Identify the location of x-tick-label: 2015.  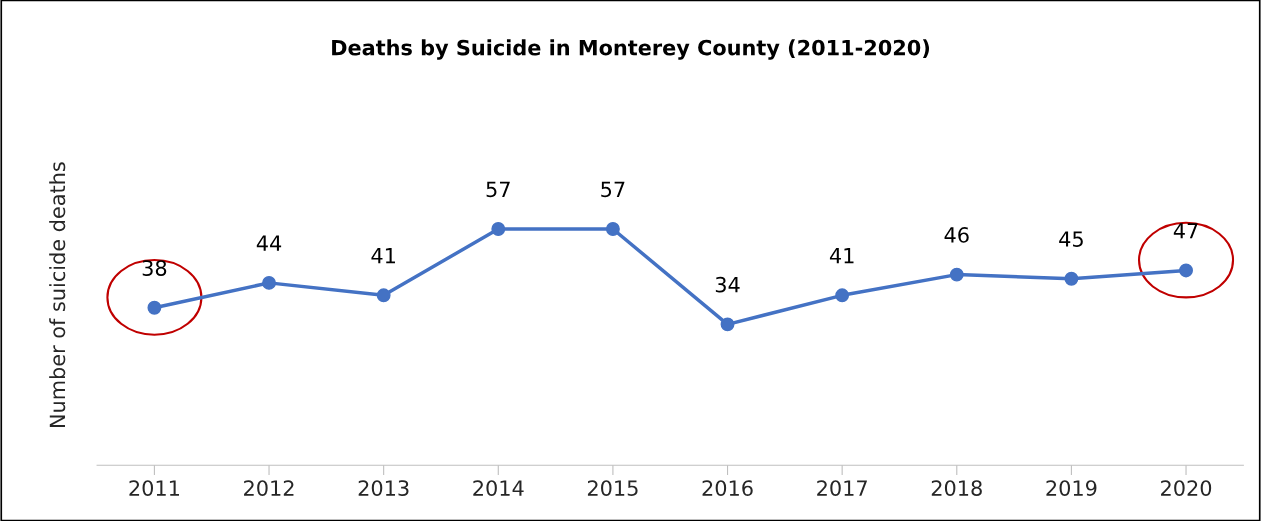
(612, 488).